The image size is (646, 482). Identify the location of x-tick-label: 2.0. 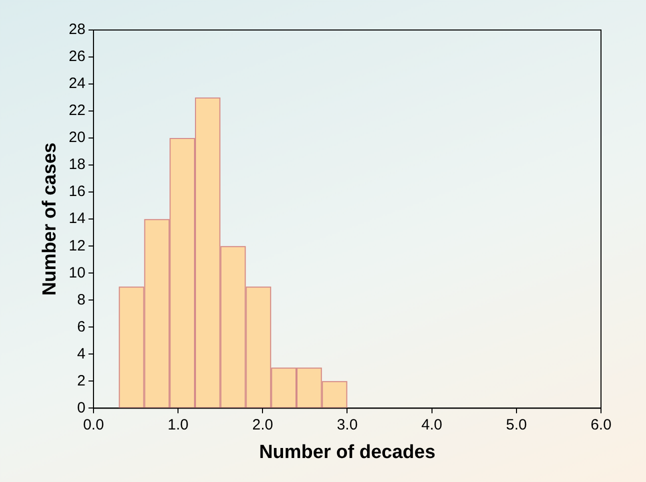
(263, 425).